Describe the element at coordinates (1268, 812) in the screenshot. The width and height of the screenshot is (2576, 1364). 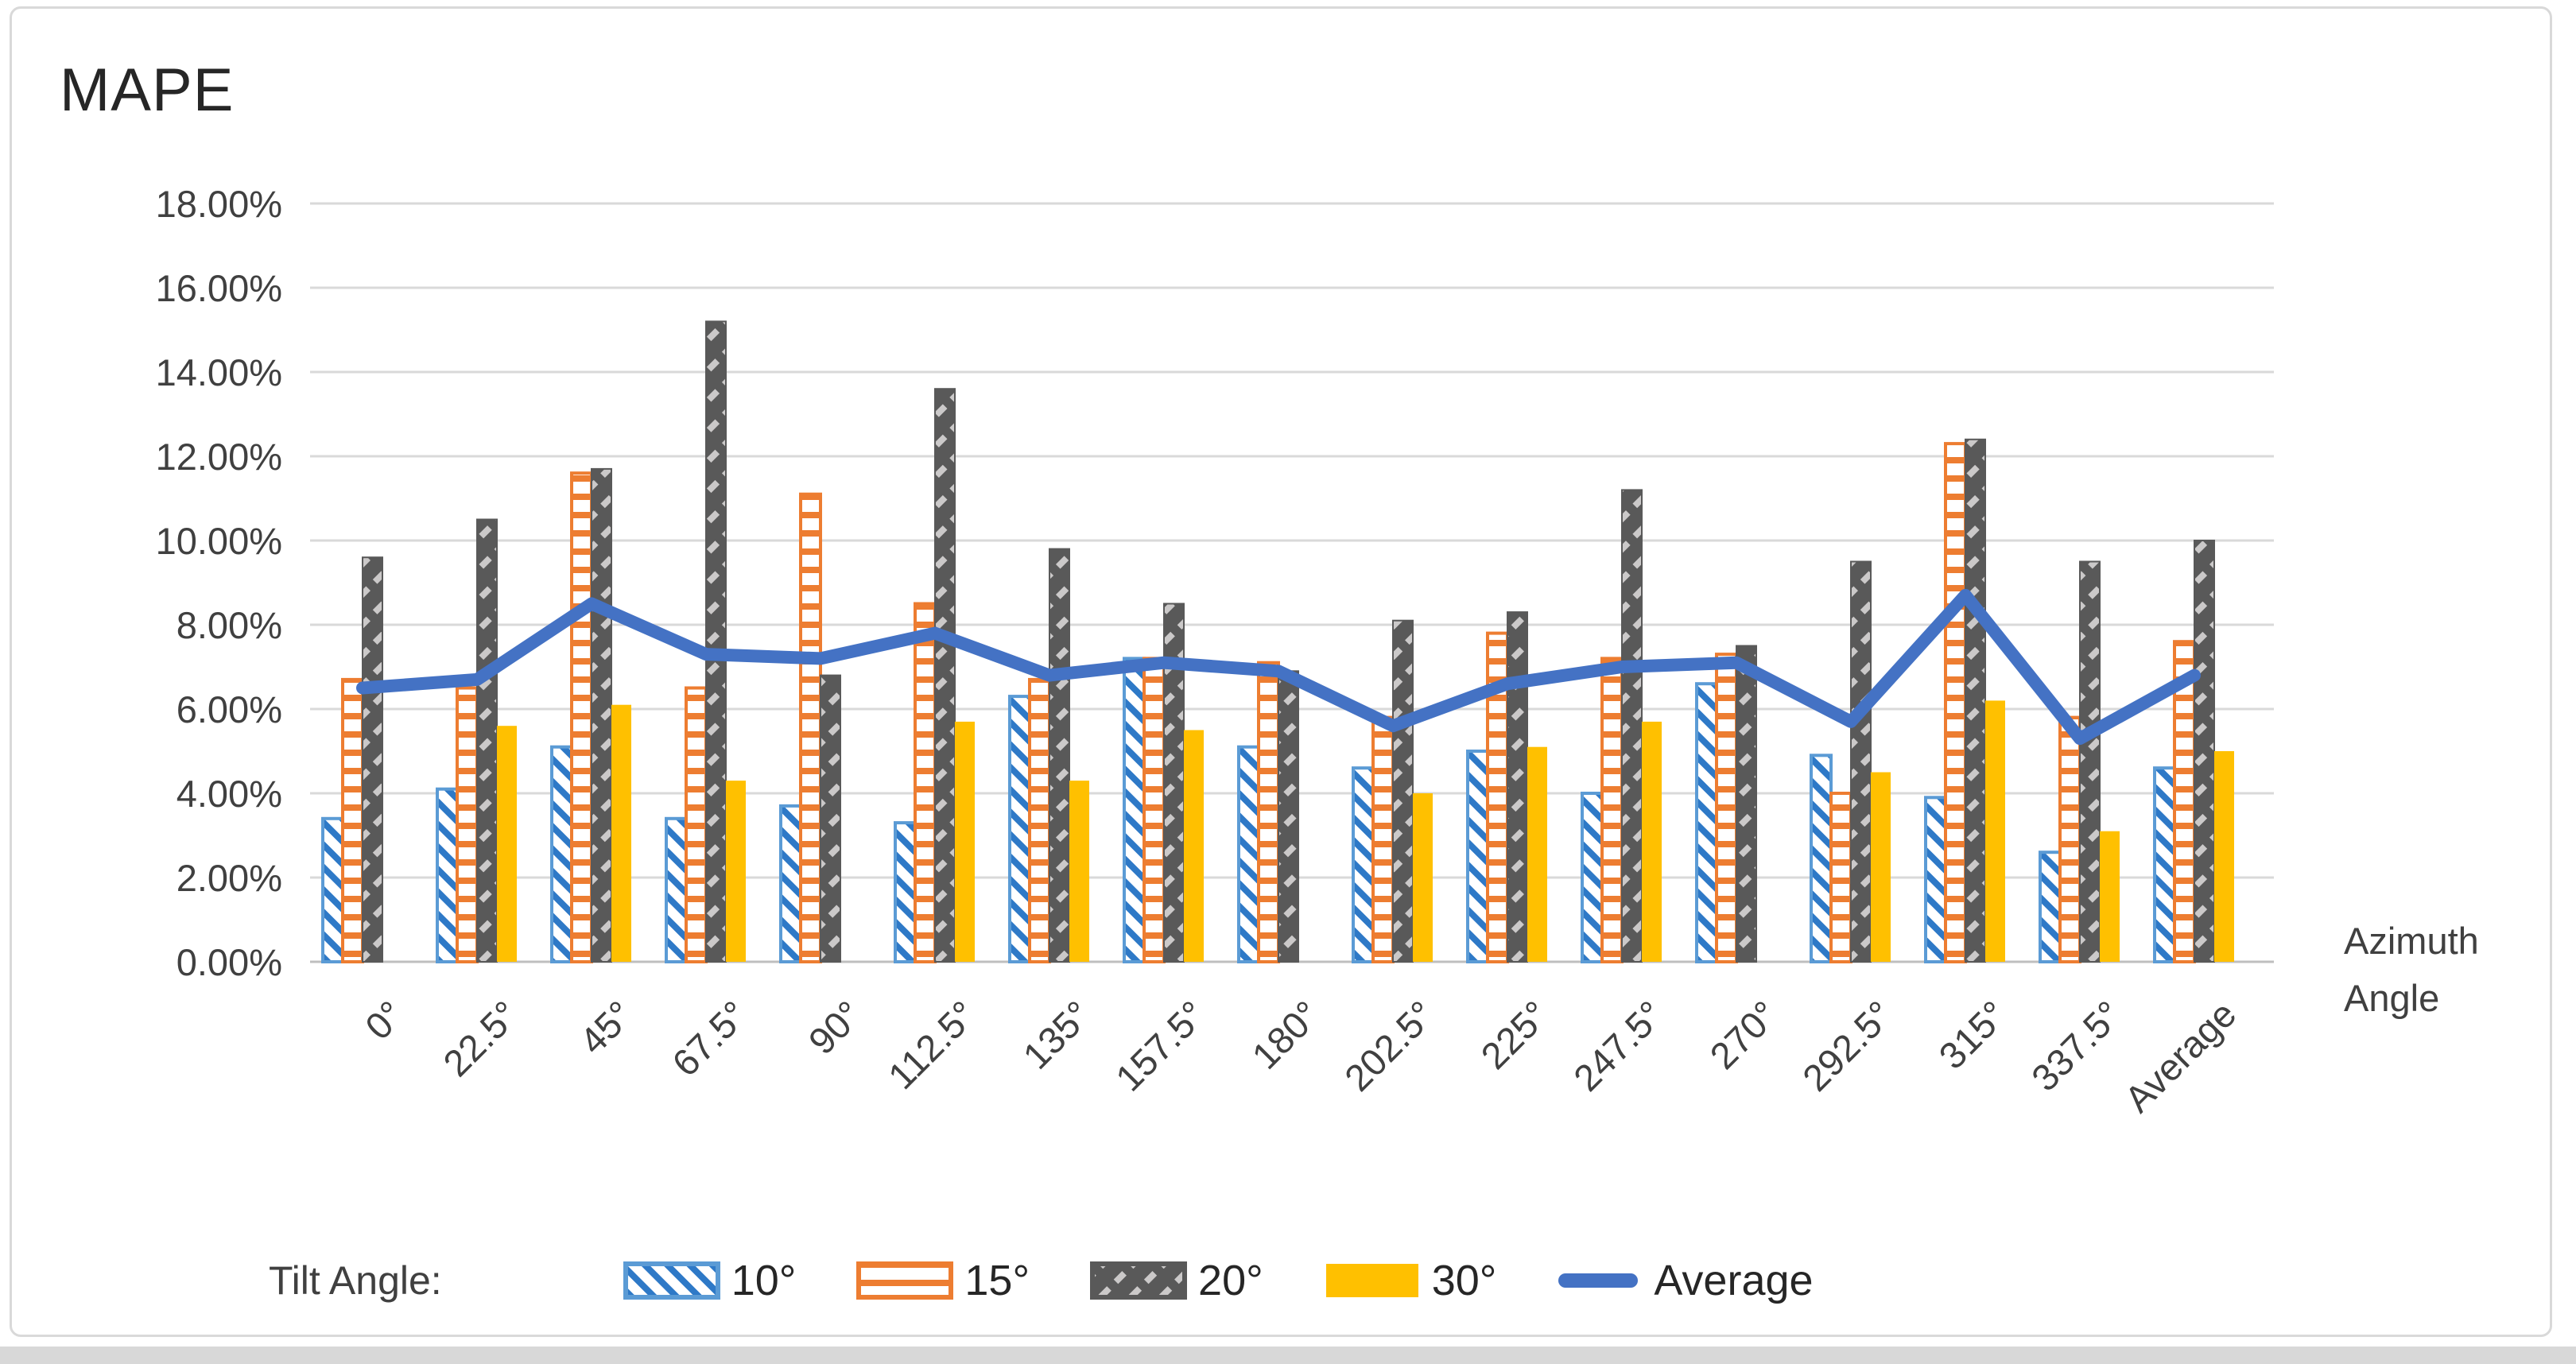
I see `bar-15°-180°` at that location.